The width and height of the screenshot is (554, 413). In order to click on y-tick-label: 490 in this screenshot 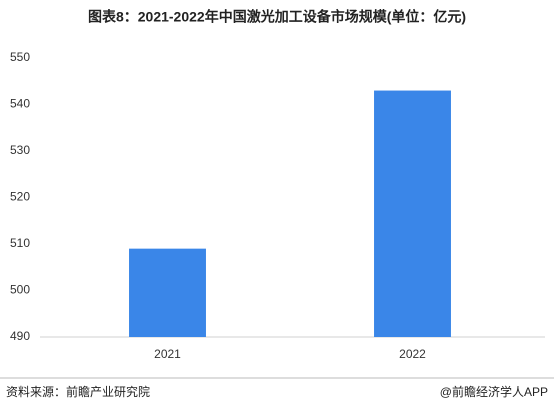, I will do `click(20, 336)`.